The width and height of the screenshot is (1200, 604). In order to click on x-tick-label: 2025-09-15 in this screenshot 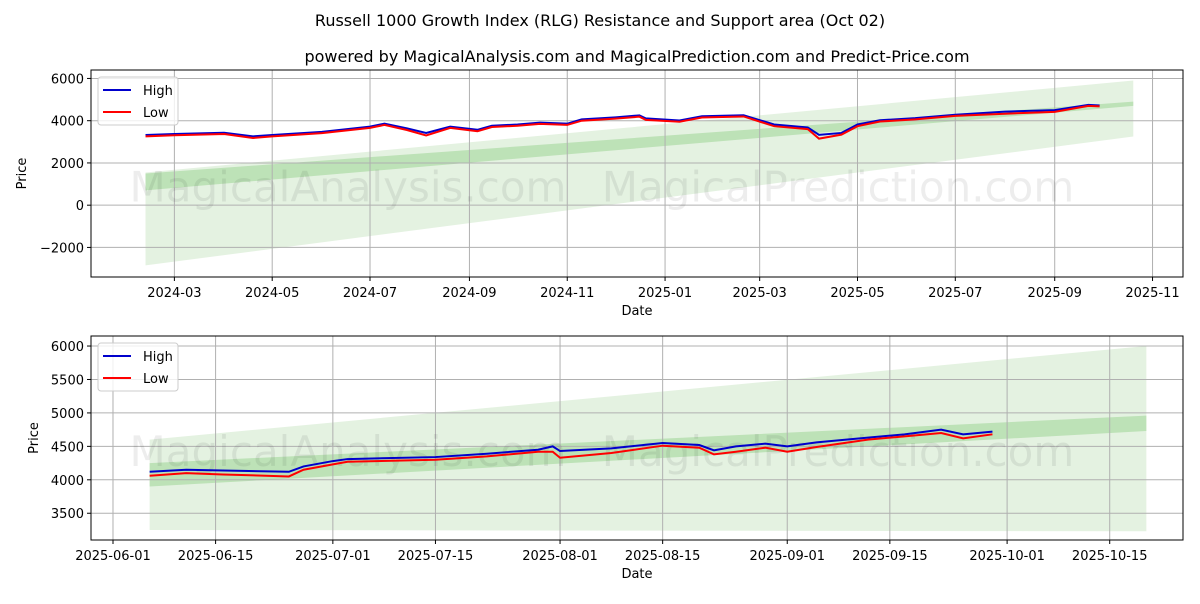, I will do `click(890, 556)`.